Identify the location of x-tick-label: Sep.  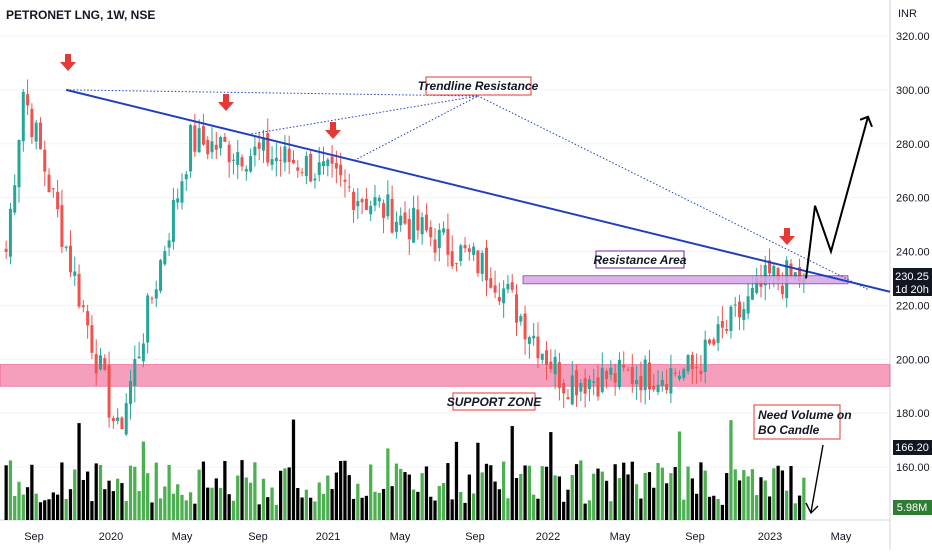
(695, 537).